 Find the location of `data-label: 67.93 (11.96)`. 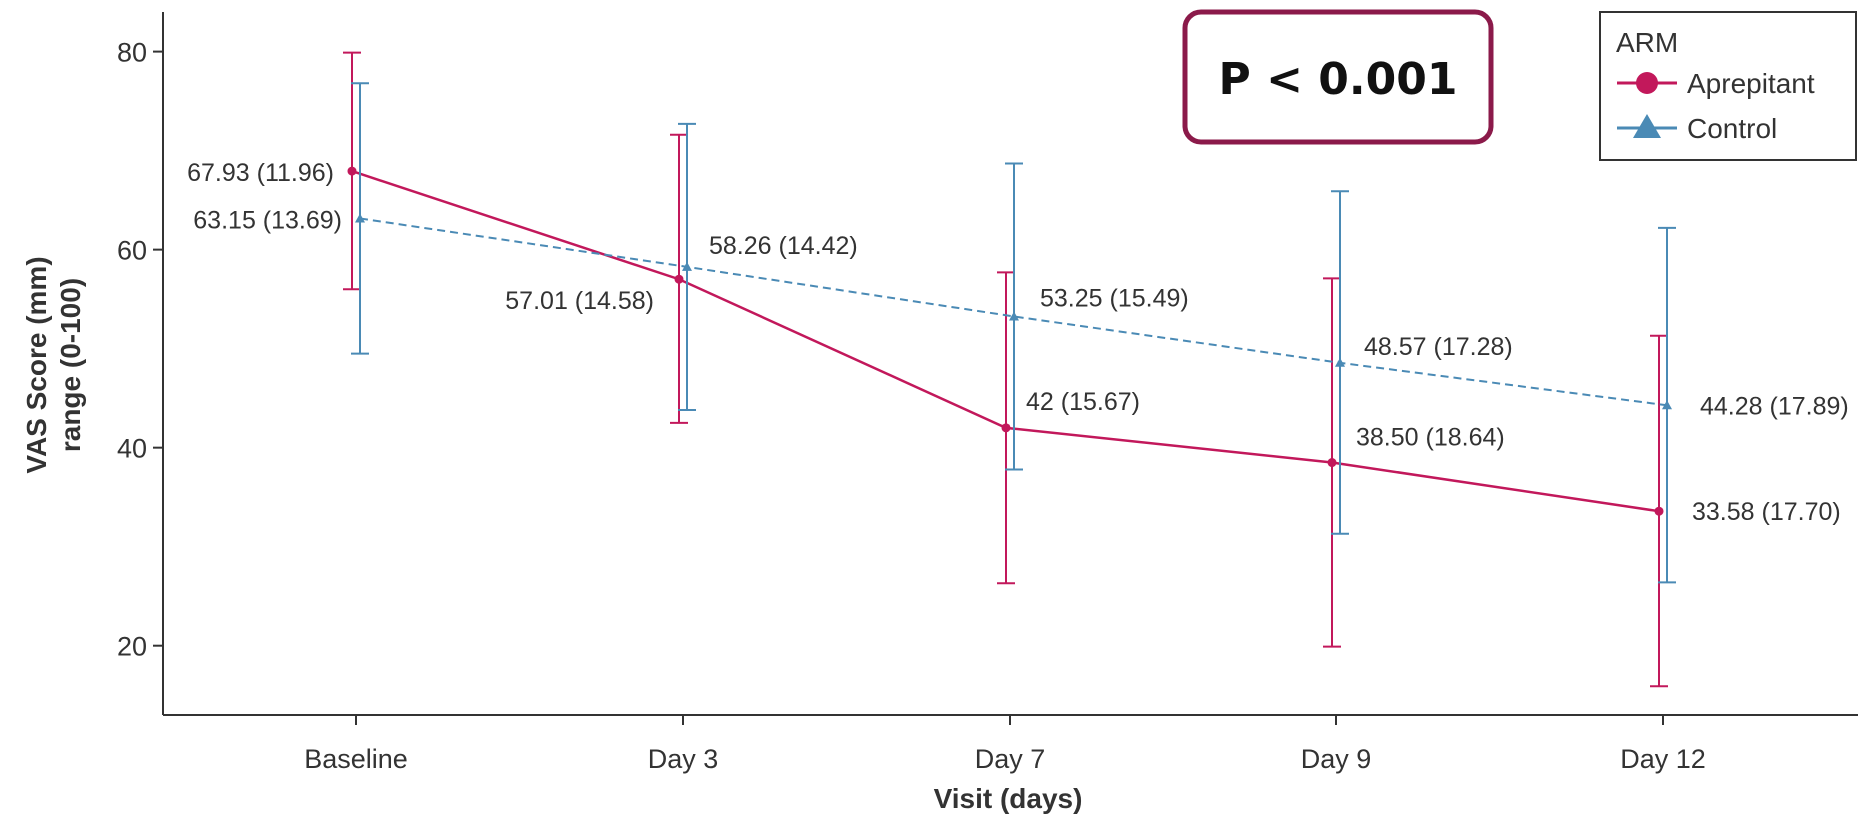

data-label: 67.93 (11.96) is located at coordinates (260, 173).